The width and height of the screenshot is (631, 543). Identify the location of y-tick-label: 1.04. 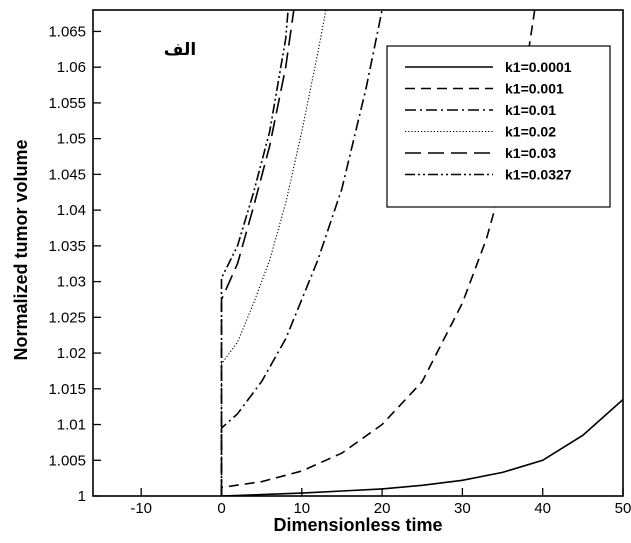
(71, 210).